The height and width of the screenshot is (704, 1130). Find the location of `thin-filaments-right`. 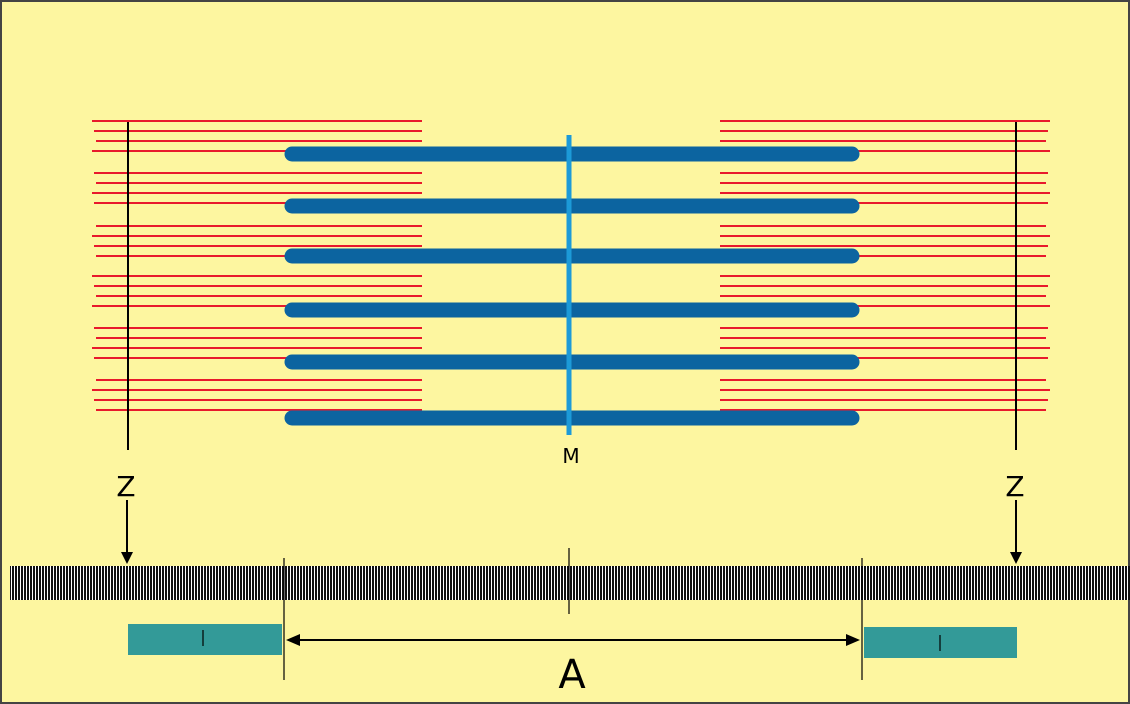

thin-filaments-right is located at coordinates (885, 265).